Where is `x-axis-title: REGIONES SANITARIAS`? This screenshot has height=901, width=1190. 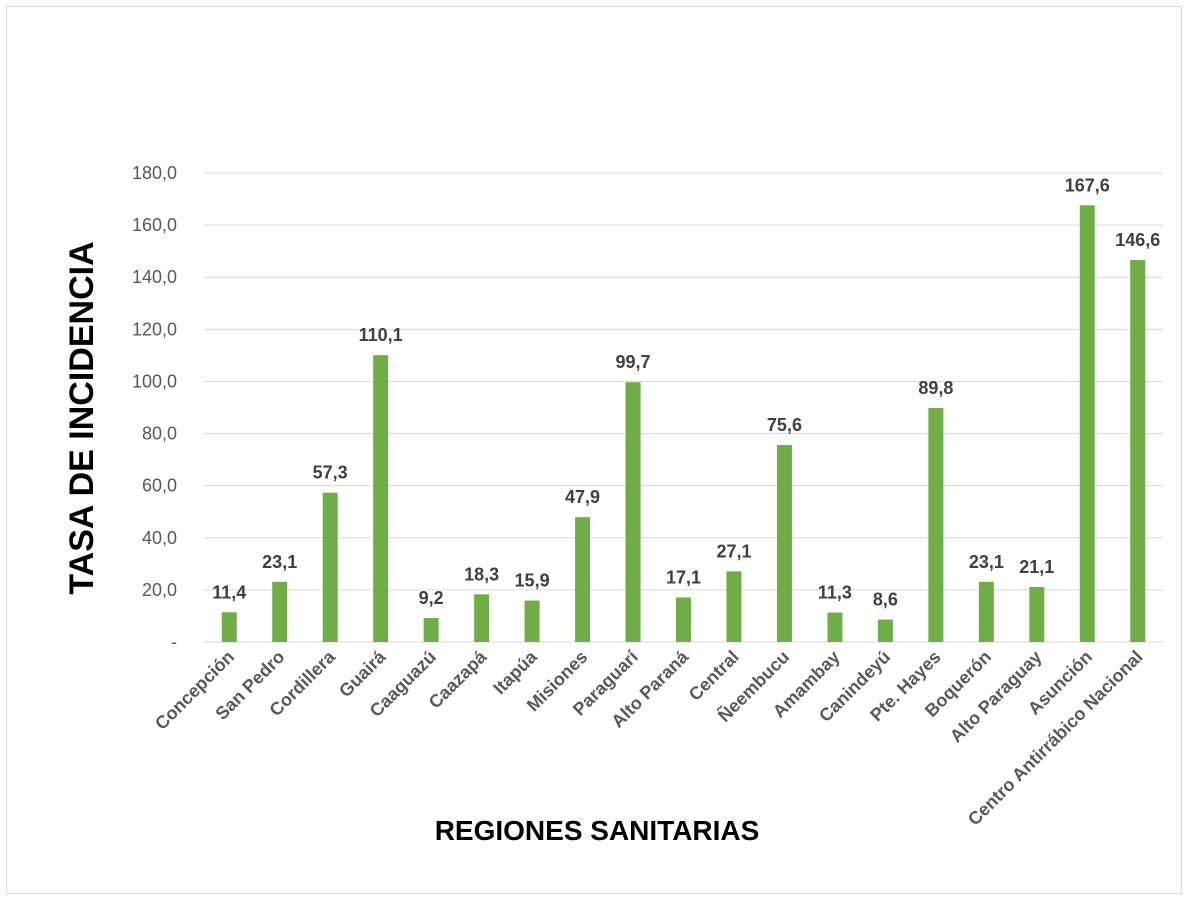
x-axis-title: REGIONES SANITARIAS is located at coordinates (597, 830).